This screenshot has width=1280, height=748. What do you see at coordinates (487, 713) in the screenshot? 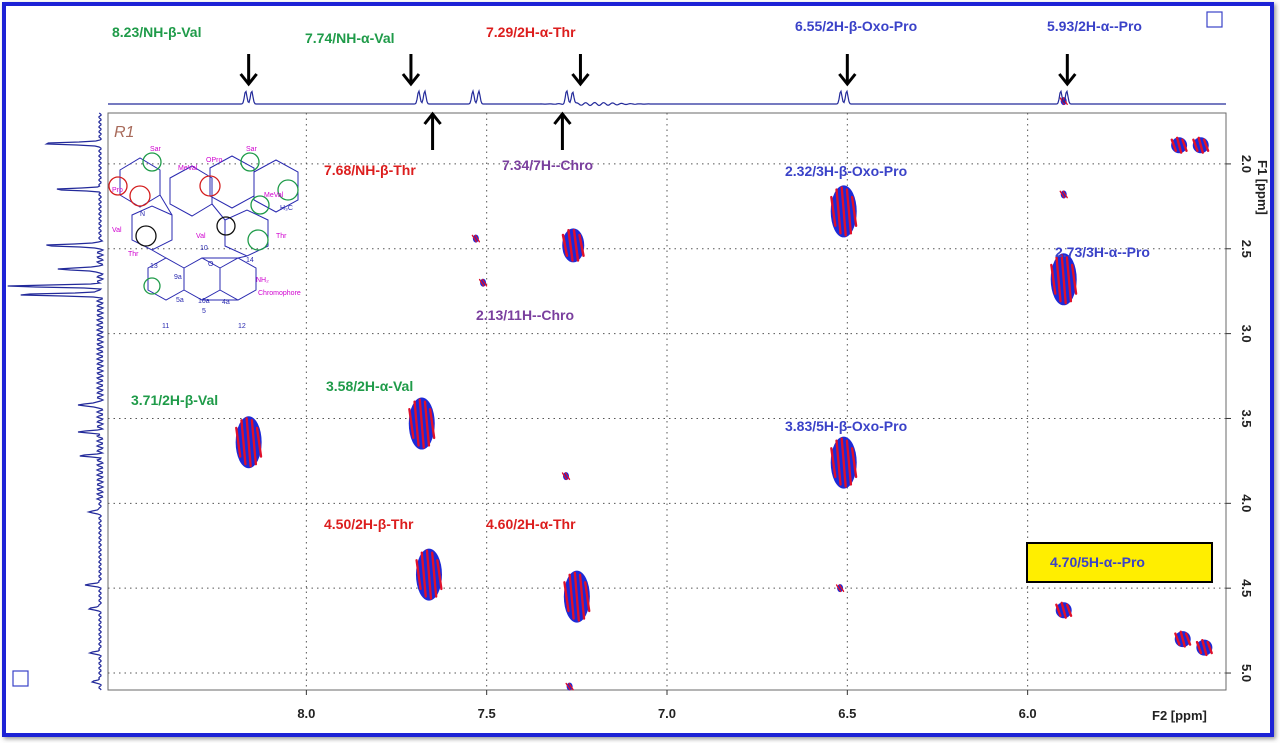
I see `x-tick-label: 7.5` at bounding box center [487, 713].